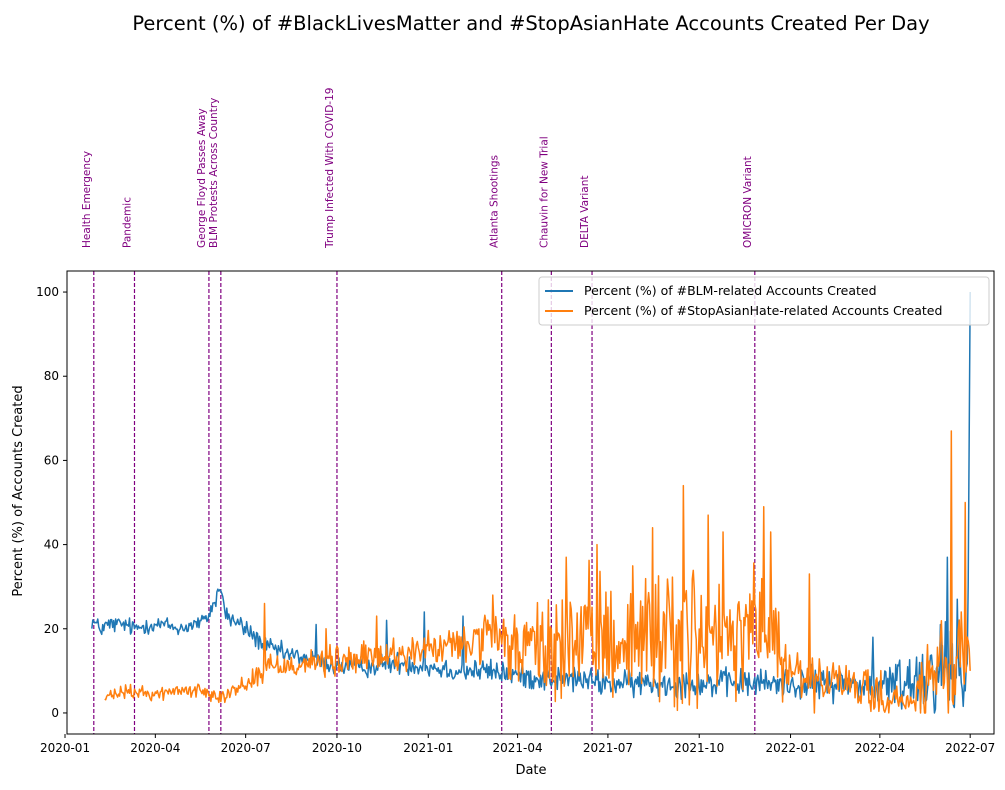 This screenshot has height=790, width=1005. I want to click on x-tick-label: 2021-07, so click(608, 748).